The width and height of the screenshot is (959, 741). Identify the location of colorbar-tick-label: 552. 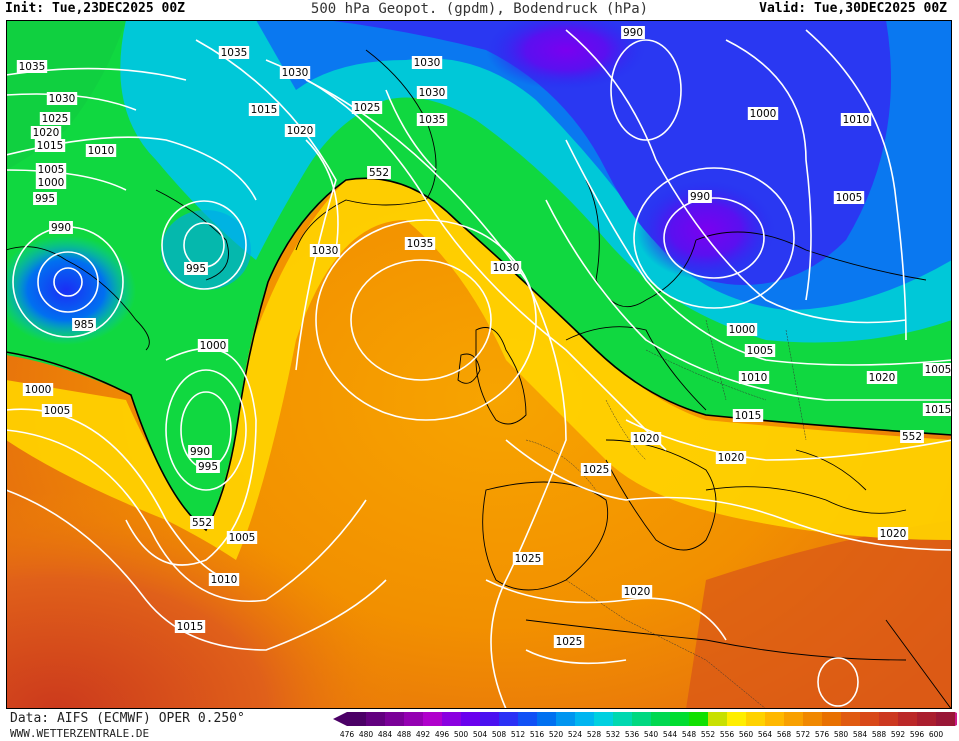
(708, 734).